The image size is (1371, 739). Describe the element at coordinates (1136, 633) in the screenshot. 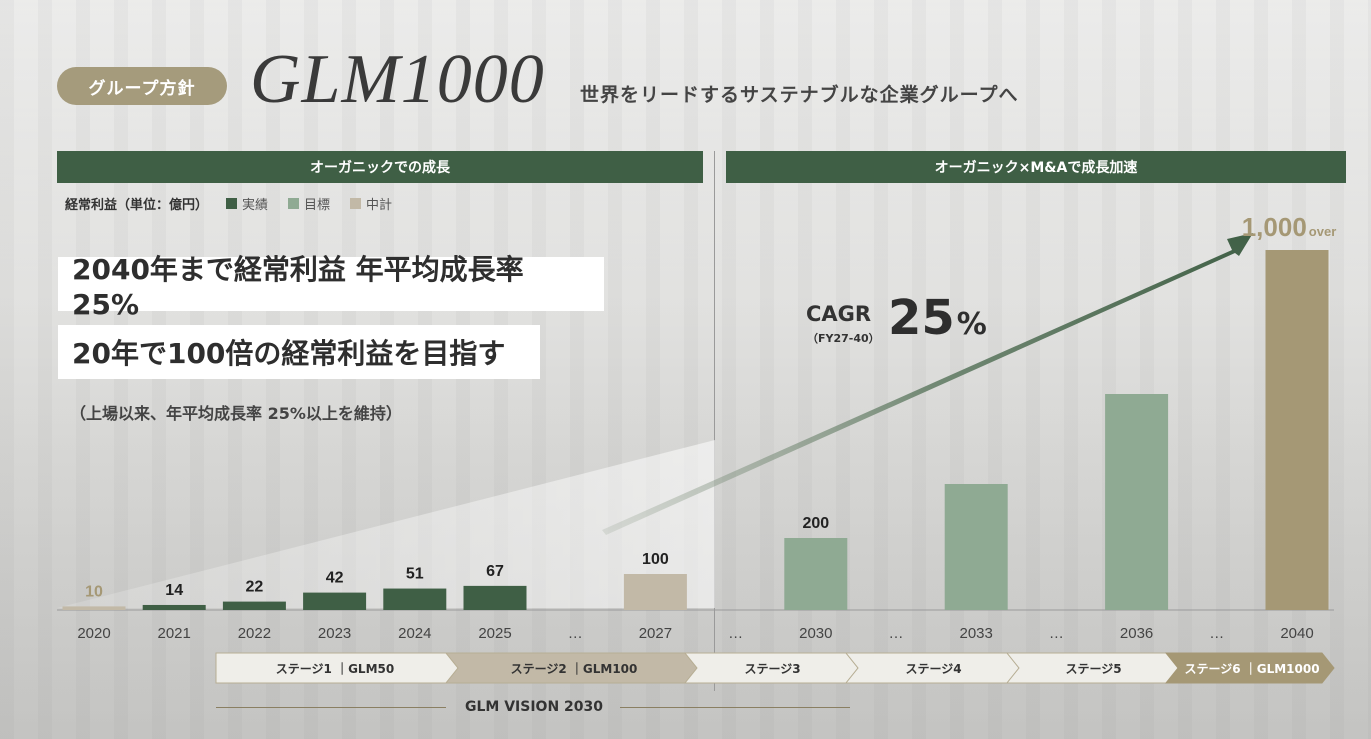

I see `x-tick-label: 2036` at that location.